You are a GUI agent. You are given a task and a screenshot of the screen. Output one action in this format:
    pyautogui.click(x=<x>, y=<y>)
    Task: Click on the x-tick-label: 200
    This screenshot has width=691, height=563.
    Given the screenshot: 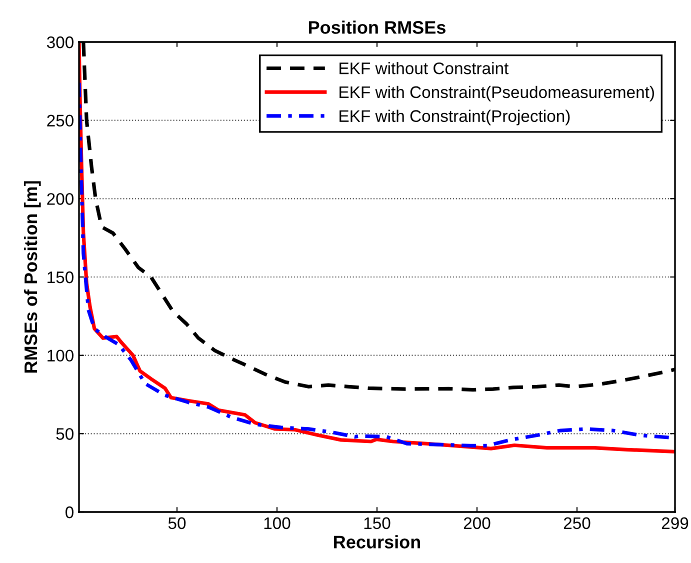 What is the action you would take?
    pyautogui.click(x=477, y=523)
    